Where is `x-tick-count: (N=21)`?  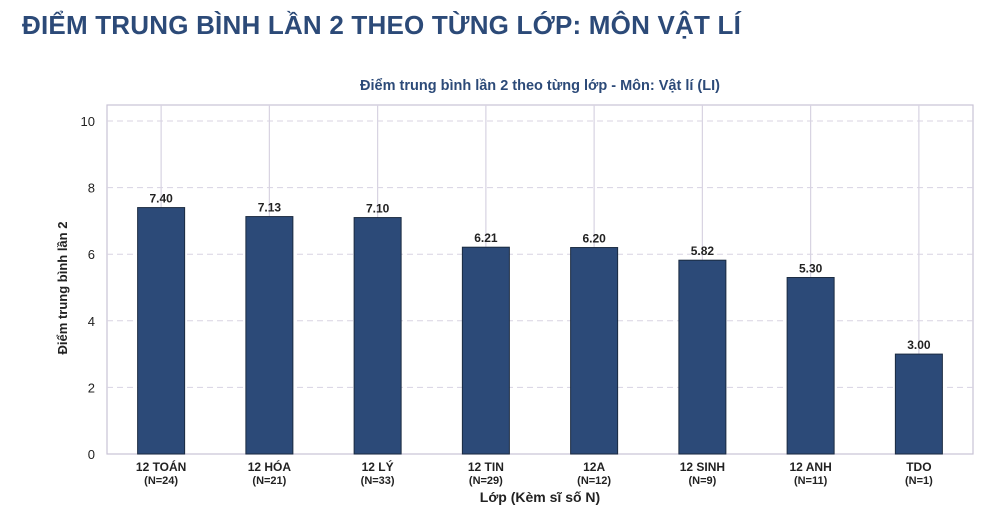
x-tick-count: (N=21) is located at coordinates (269, 481).